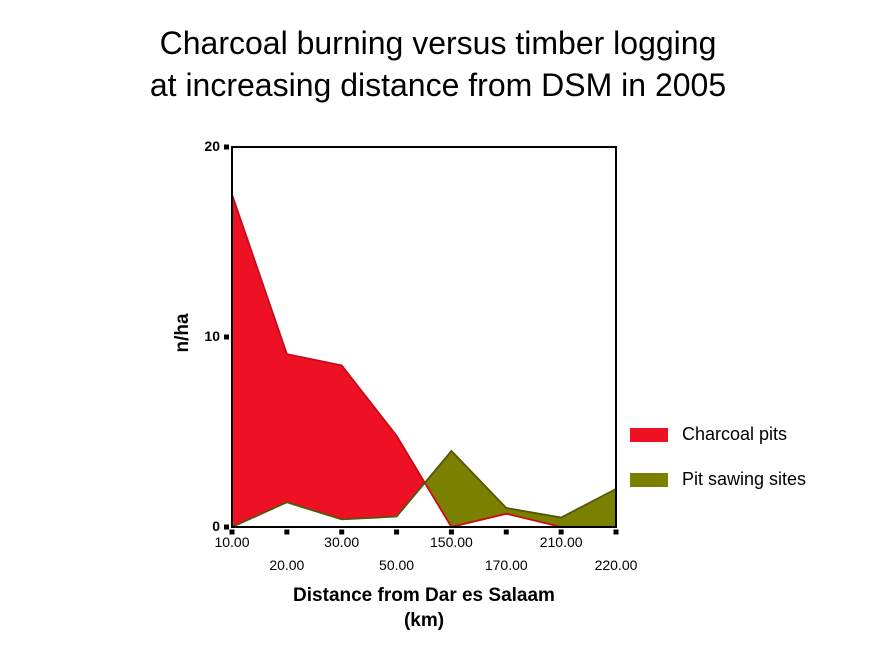 Image resolution: width=890 pixels, height=665 pixels. I want to click on x-axis-label: Distance from Dar es Salaam (km), so click(424, 608).